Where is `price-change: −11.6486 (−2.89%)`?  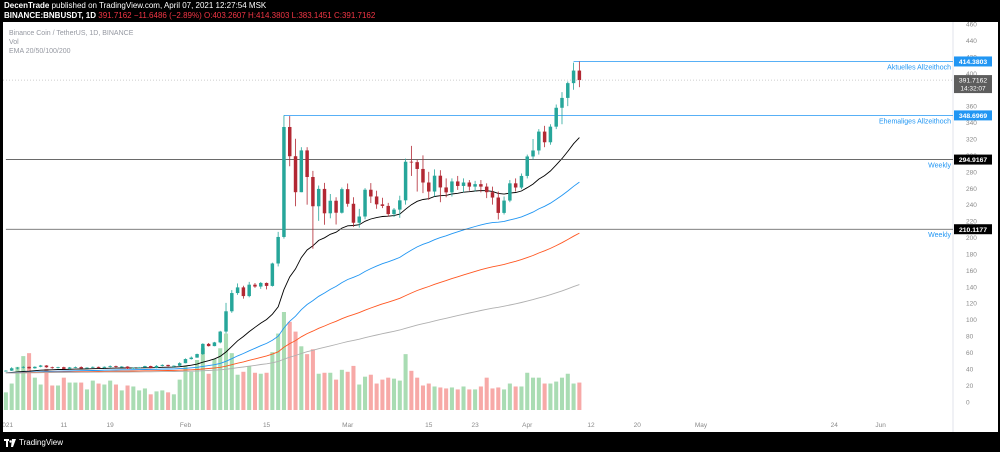
price-change: −11.6486 (−2.89%) is located at coordinates (167, 15).